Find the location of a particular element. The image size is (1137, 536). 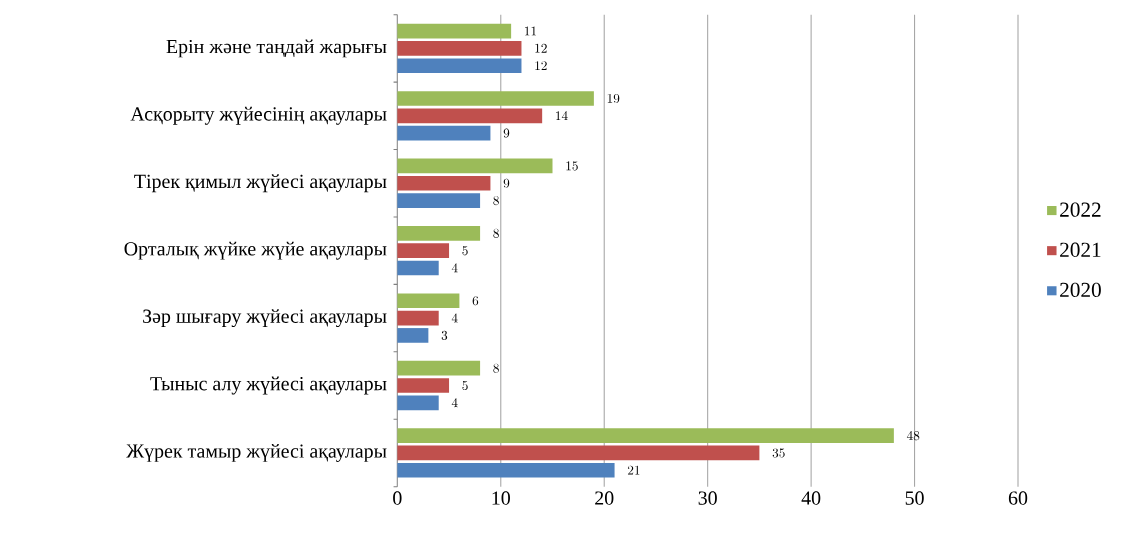

data-label: 21 is located at coordinates (633, 470).